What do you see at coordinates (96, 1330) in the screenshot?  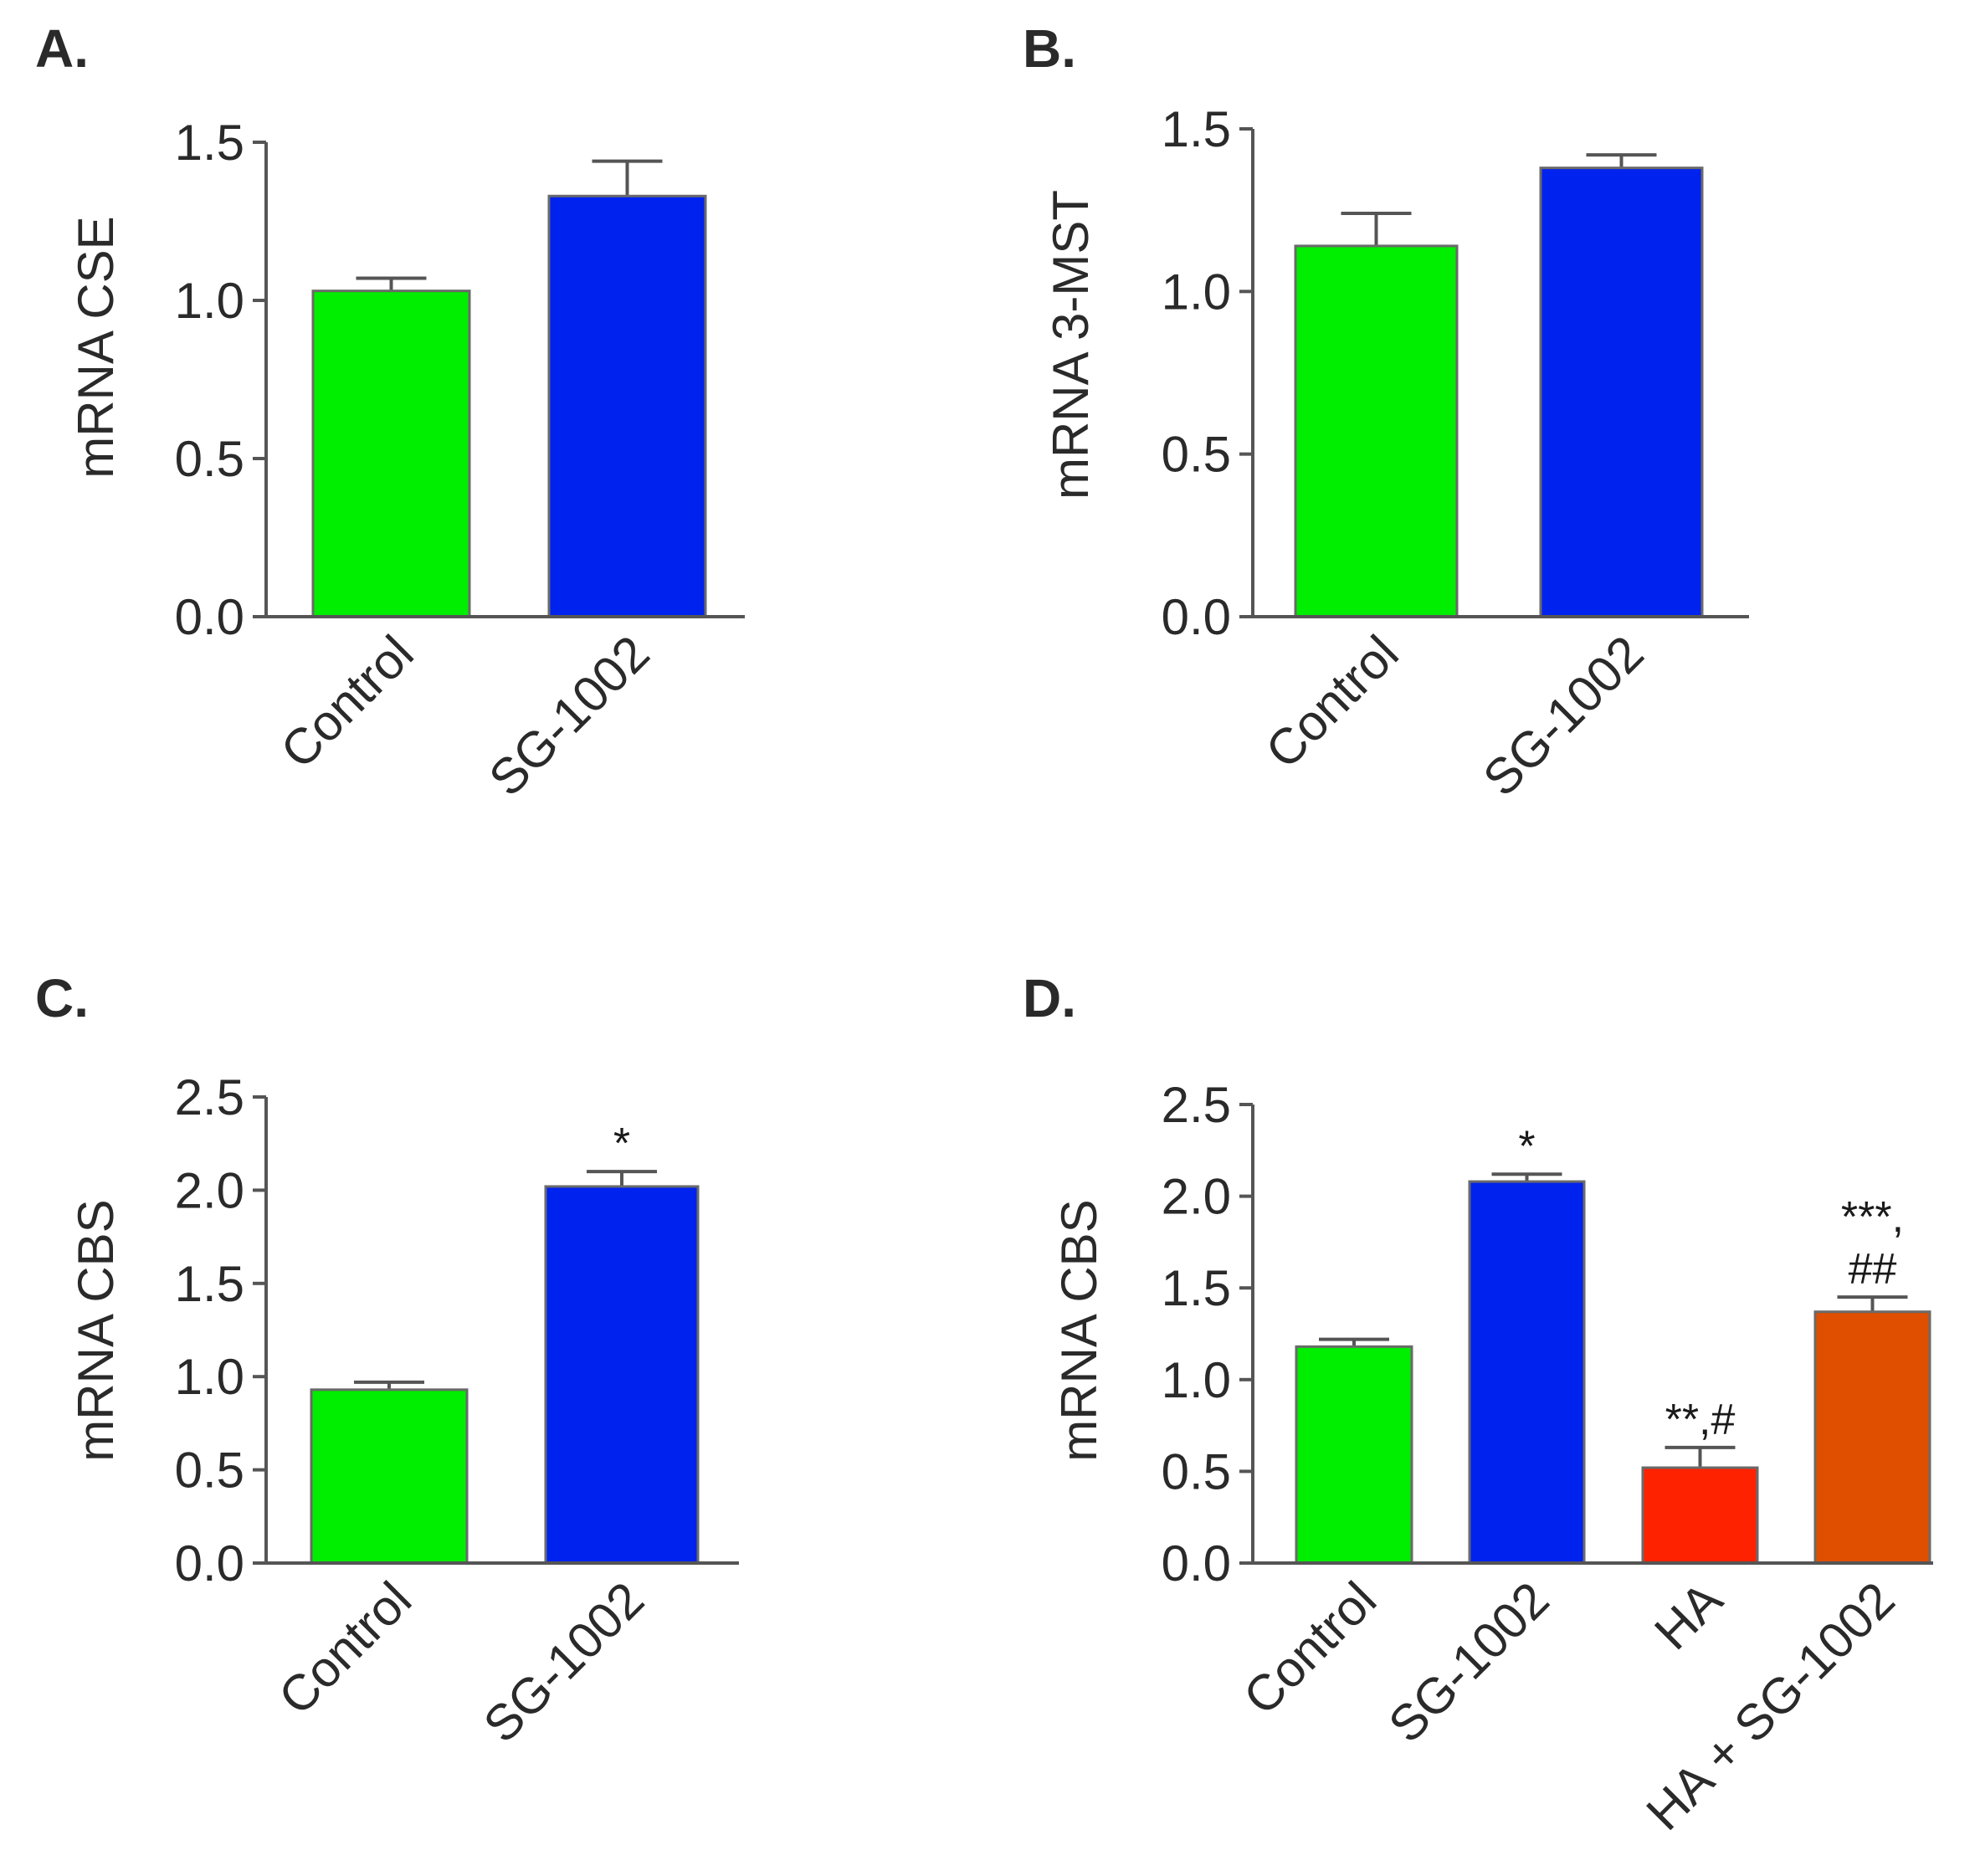 I see `panel-c-y-axis-title: mRNA CBS` at bounding box center [96, 1330].